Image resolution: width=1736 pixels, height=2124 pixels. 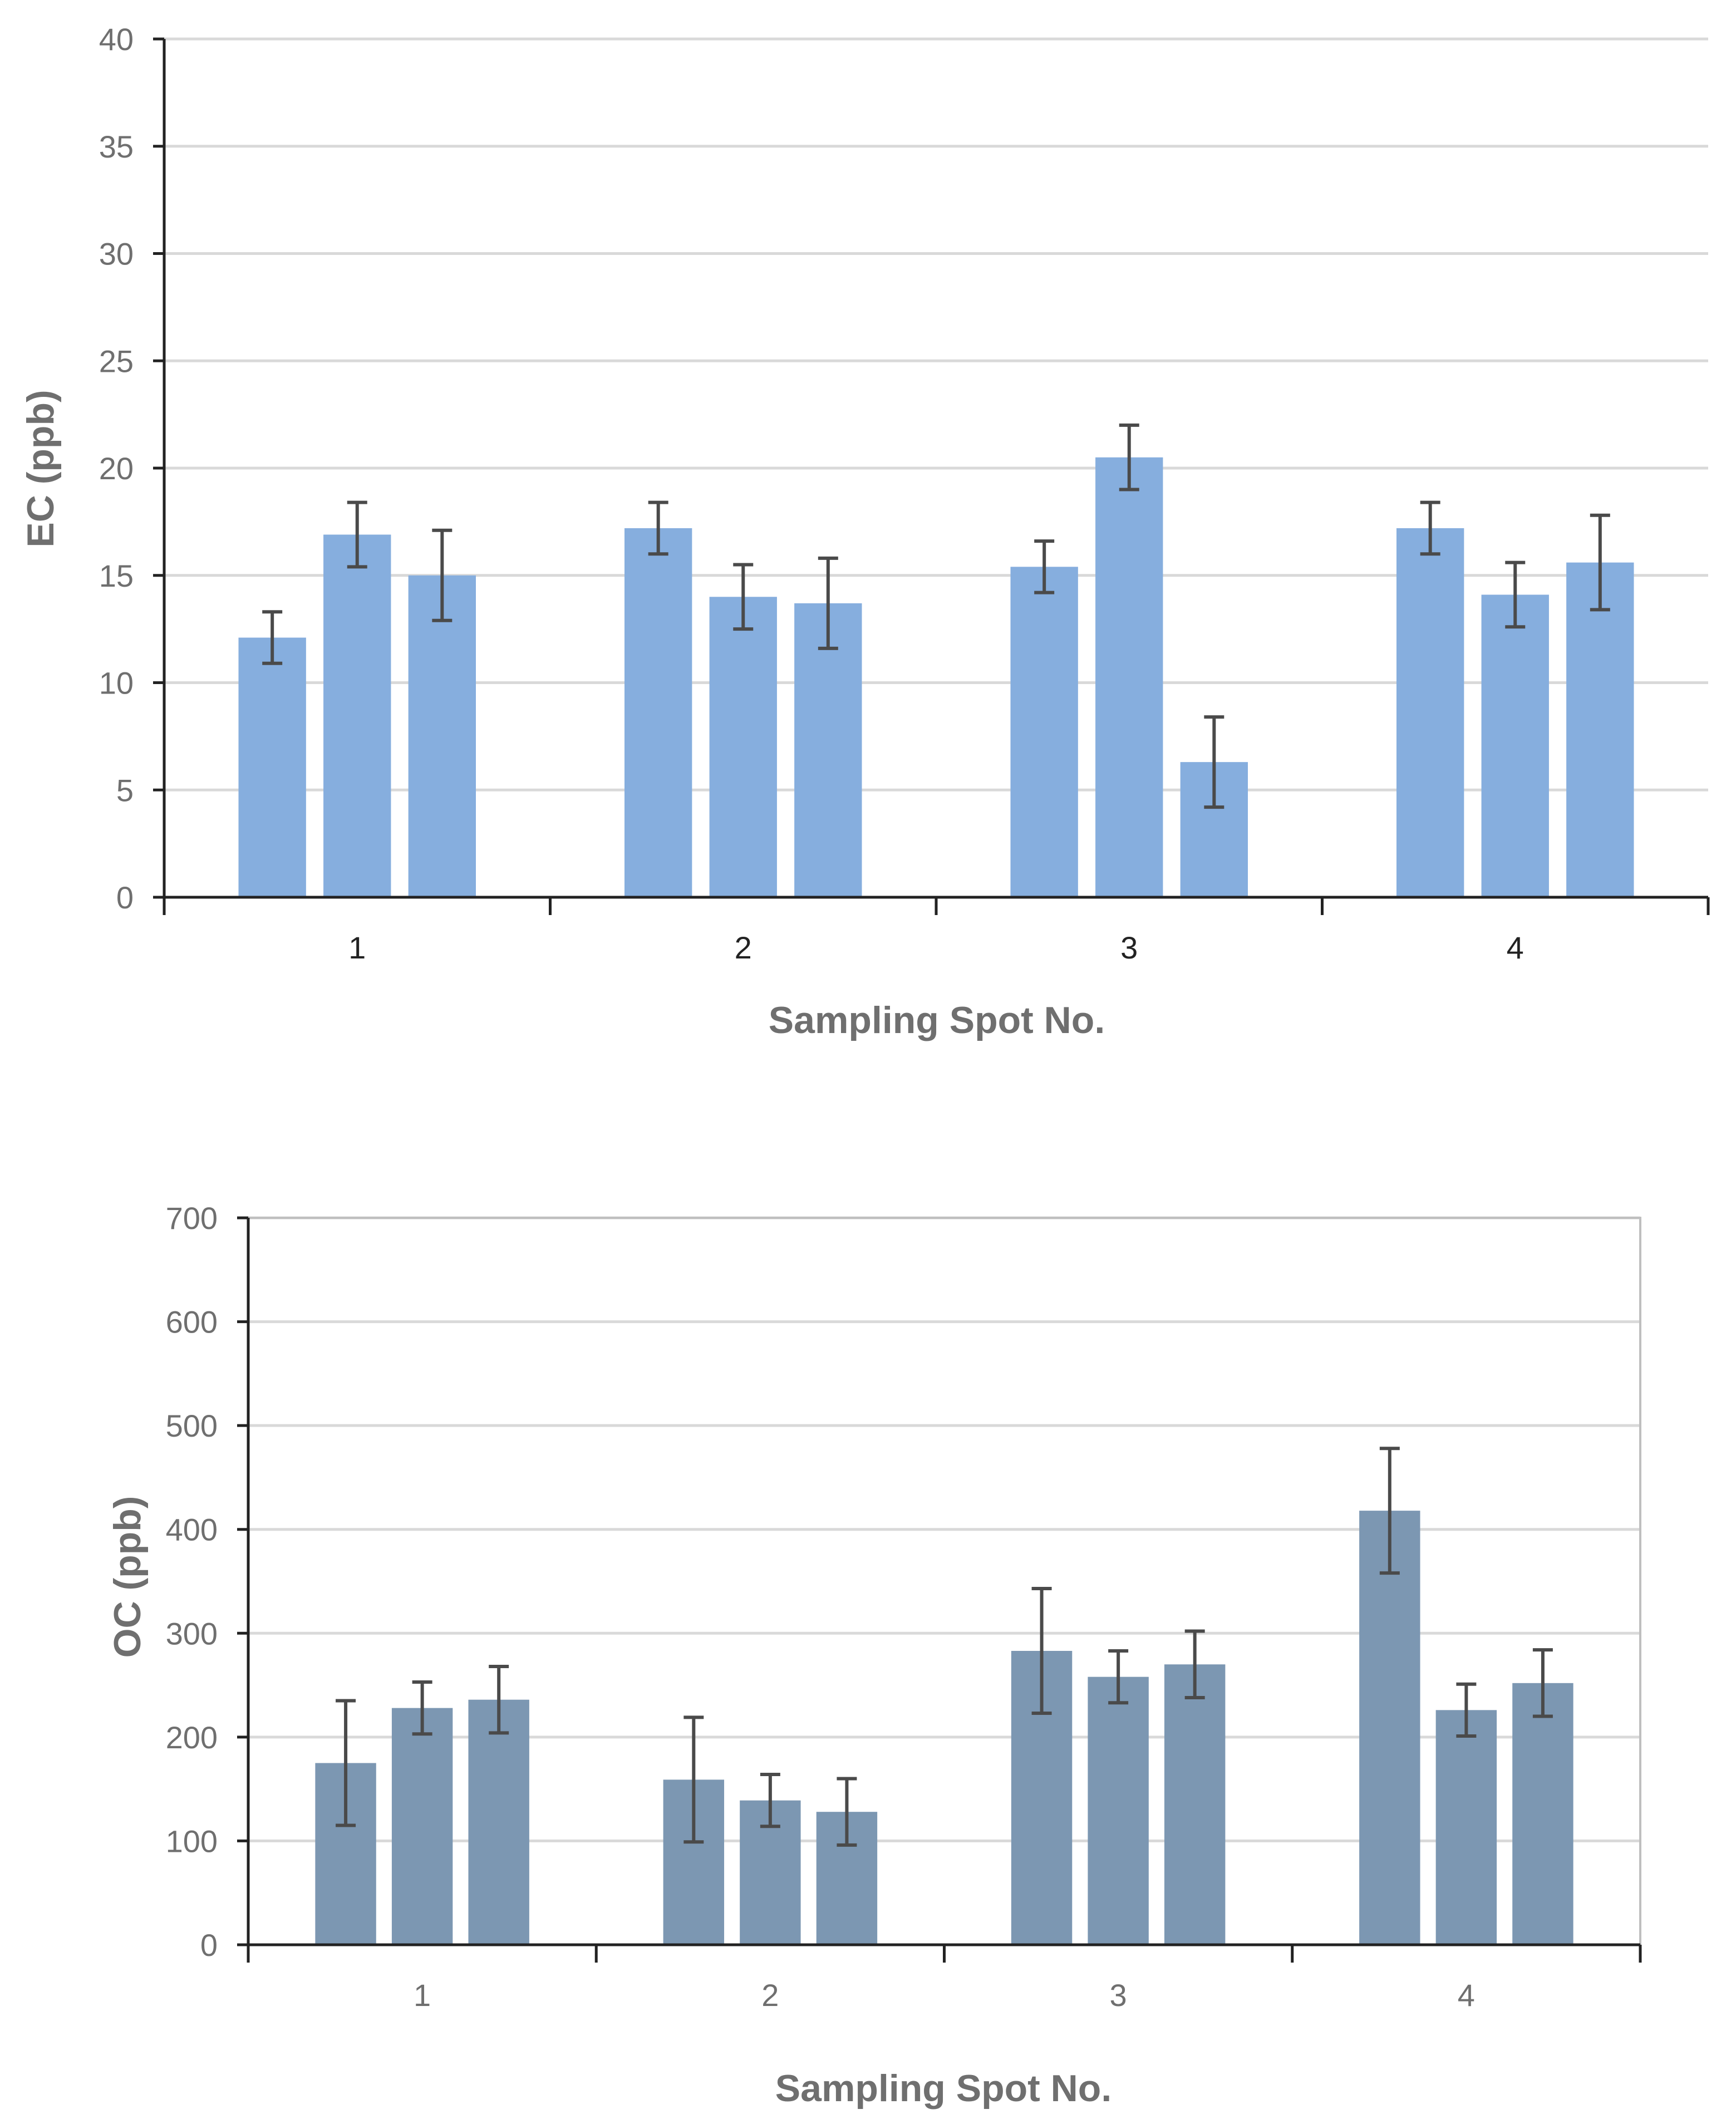 I want to click on oc-y-tick-label: 100, so click(x=192, y=1840).